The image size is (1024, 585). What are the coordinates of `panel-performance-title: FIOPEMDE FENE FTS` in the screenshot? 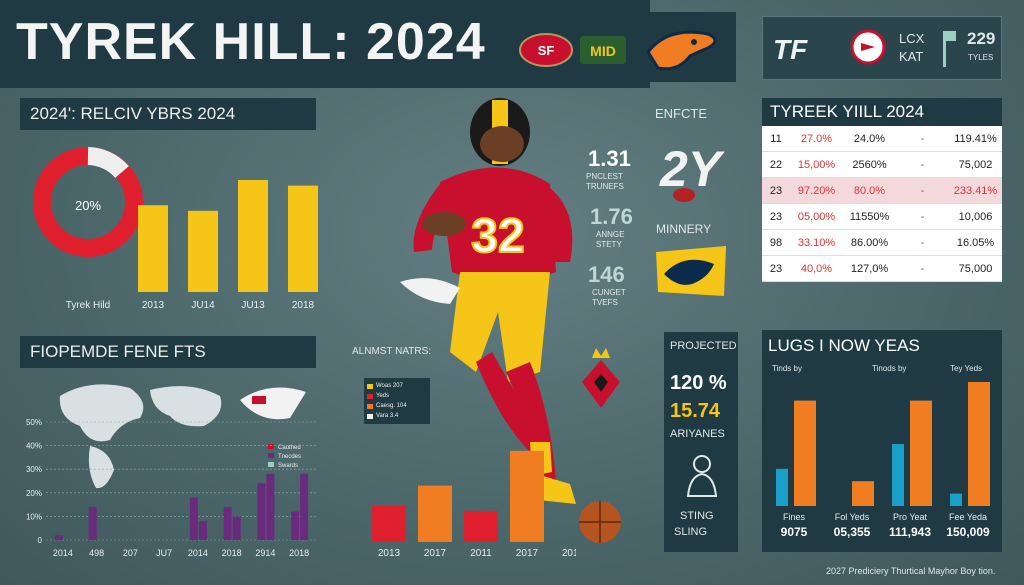 It's located at (168, 352).